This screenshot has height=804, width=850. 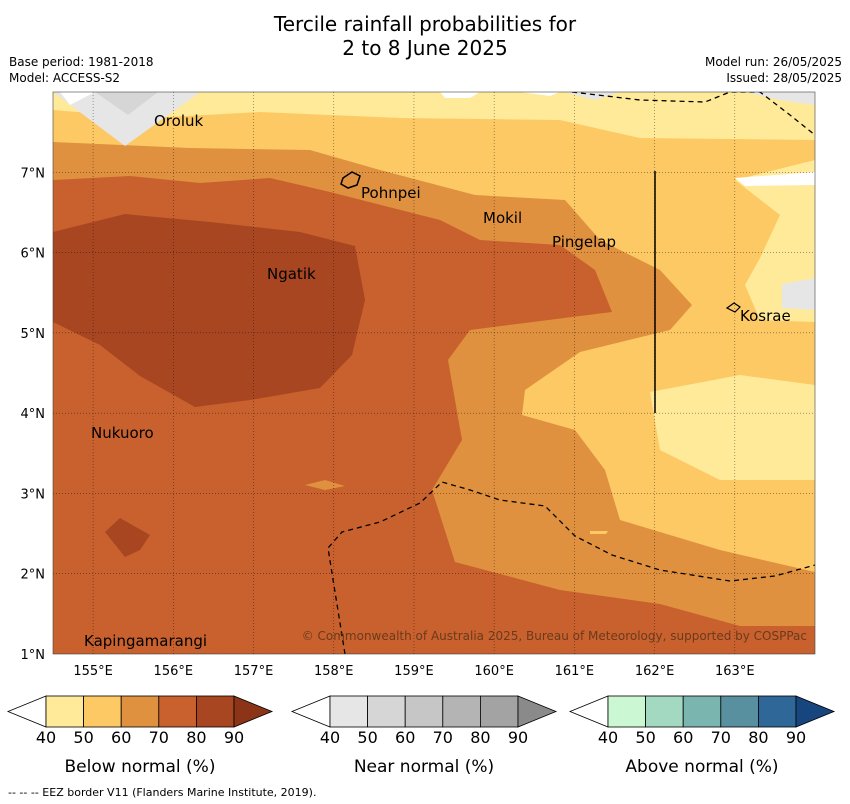 What do you see at coordinates (127, 537) in the screenshot?
I see `band-80-90-small` at bounding box center [127, 537].